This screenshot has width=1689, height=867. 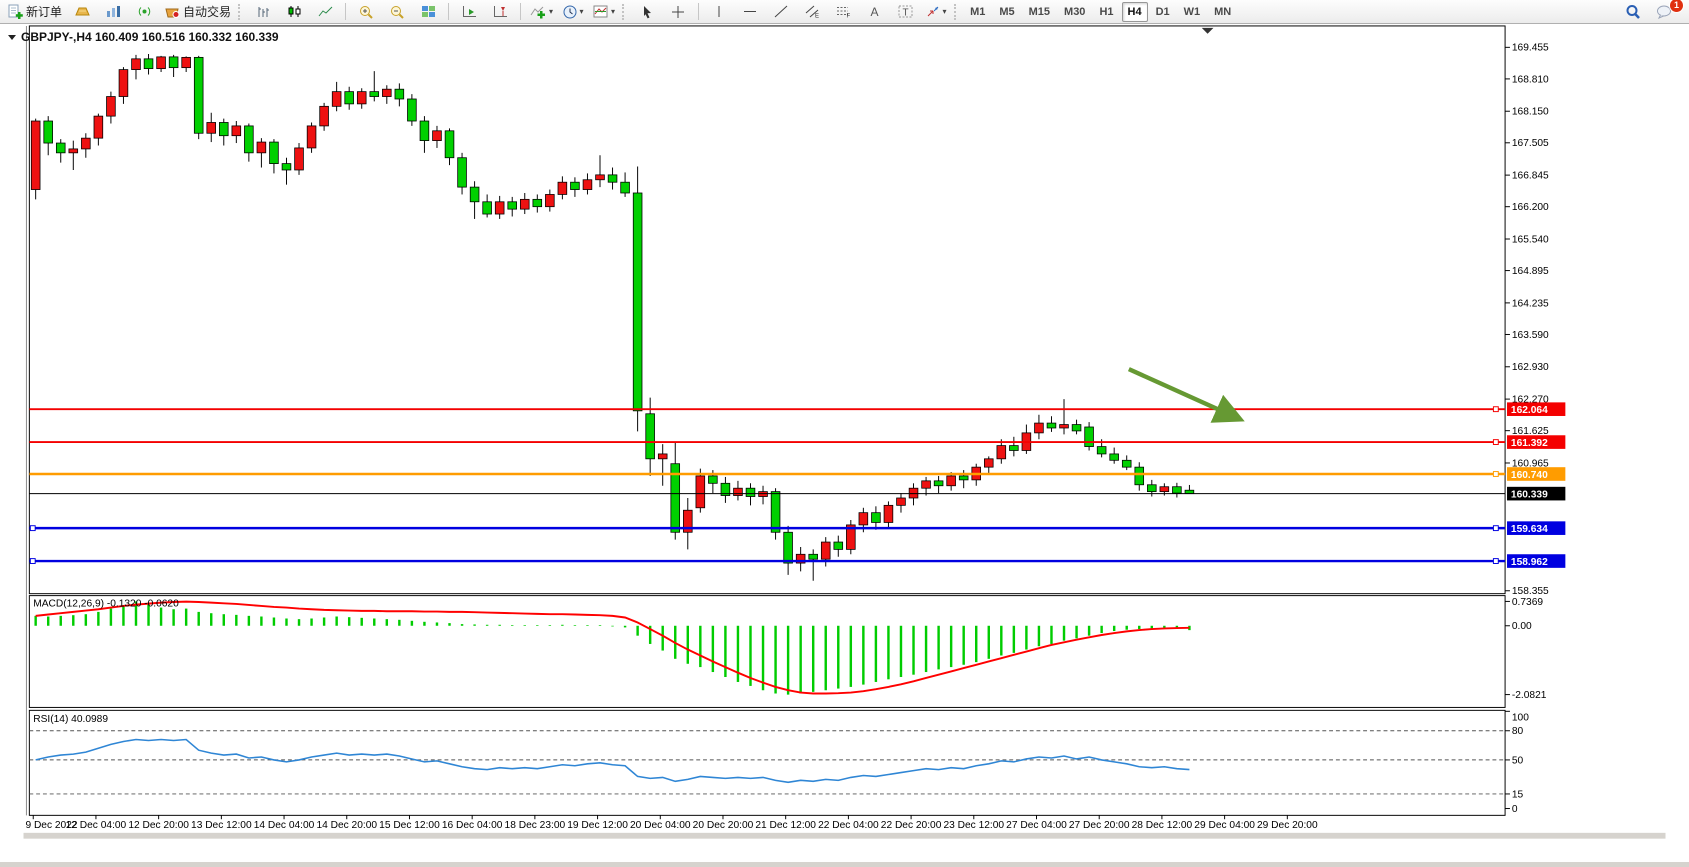 What do you see at coordinates (781, 12) in the screenshot?
I see `trendline-button` at bounding box center [781, 12].